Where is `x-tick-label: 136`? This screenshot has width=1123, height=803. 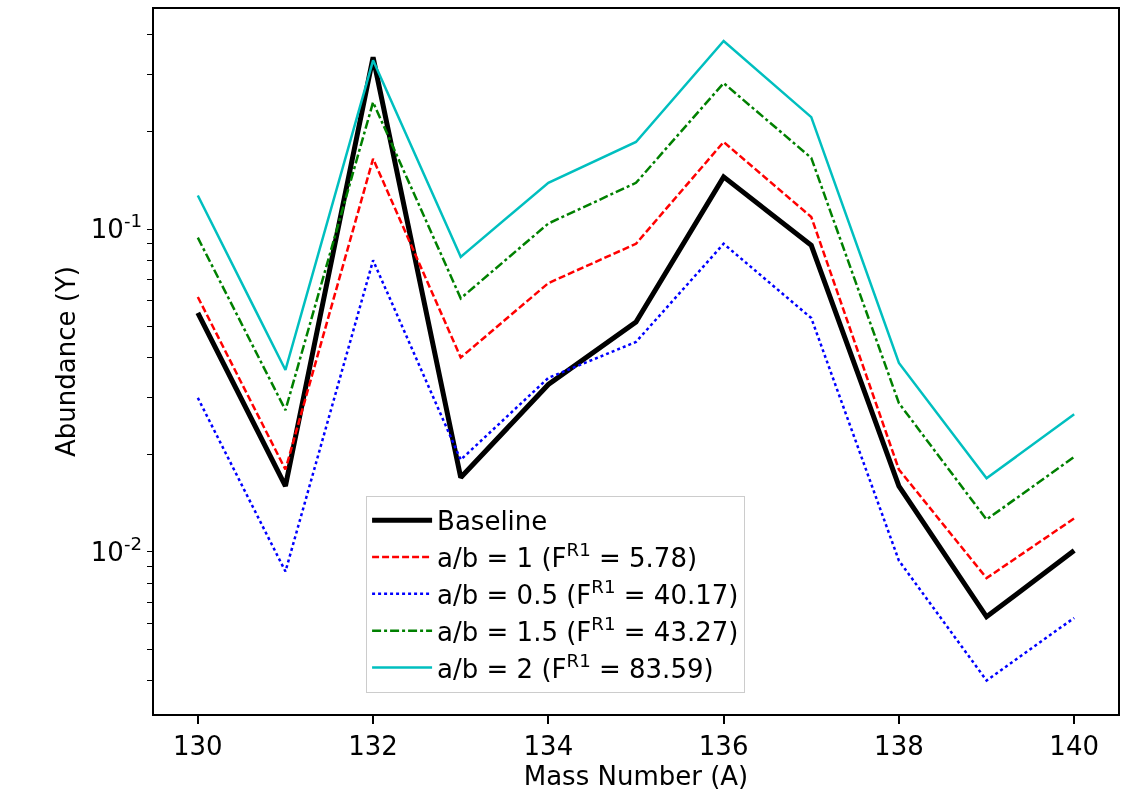 x-tick-label: 136 is located at coordinates (723, 745).